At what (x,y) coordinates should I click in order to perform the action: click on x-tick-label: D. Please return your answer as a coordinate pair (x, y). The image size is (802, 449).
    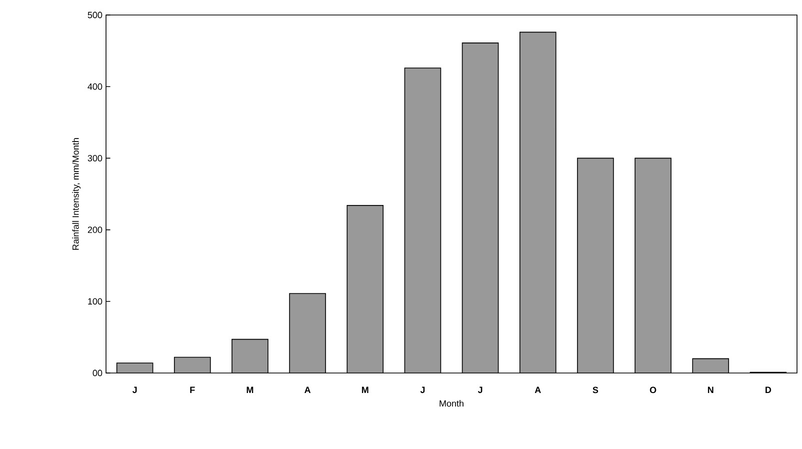
    Looking at the image, I should click on (769, 389).